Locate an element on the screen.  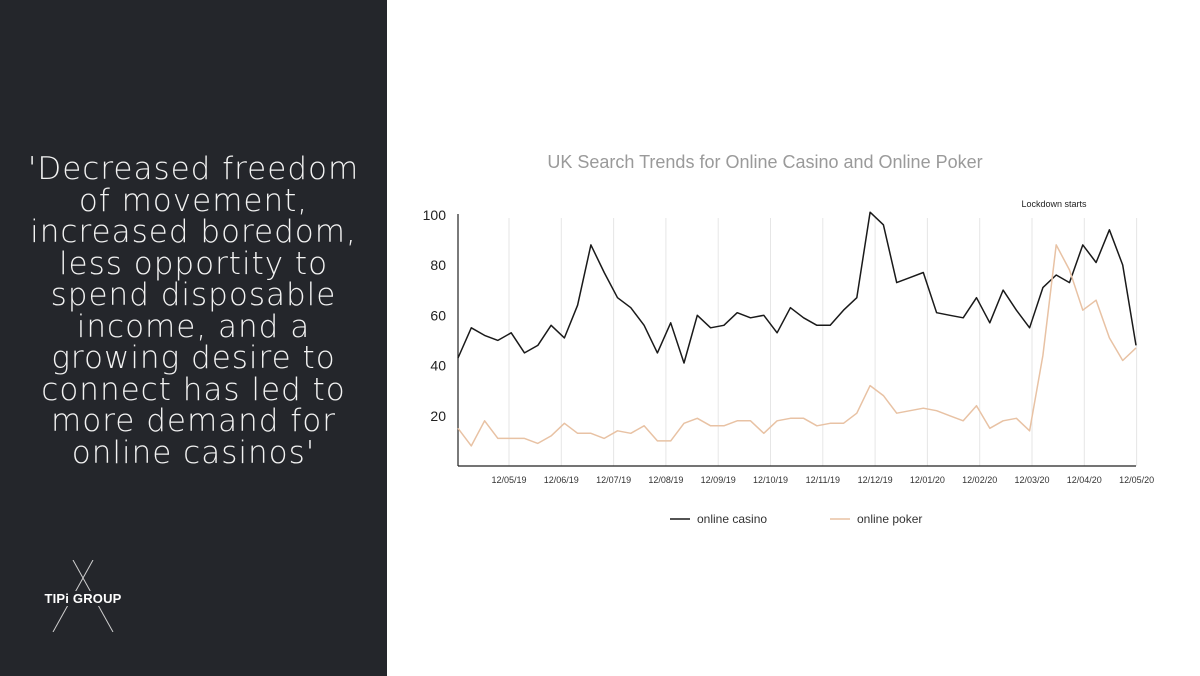
x-tick-label: 12/05/20 is located at coordinates (1136, 480).